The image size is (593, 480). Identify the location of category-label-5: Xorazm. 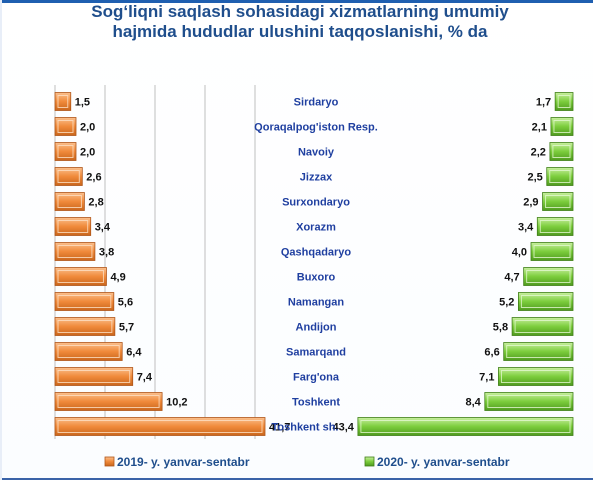
(316, 228).